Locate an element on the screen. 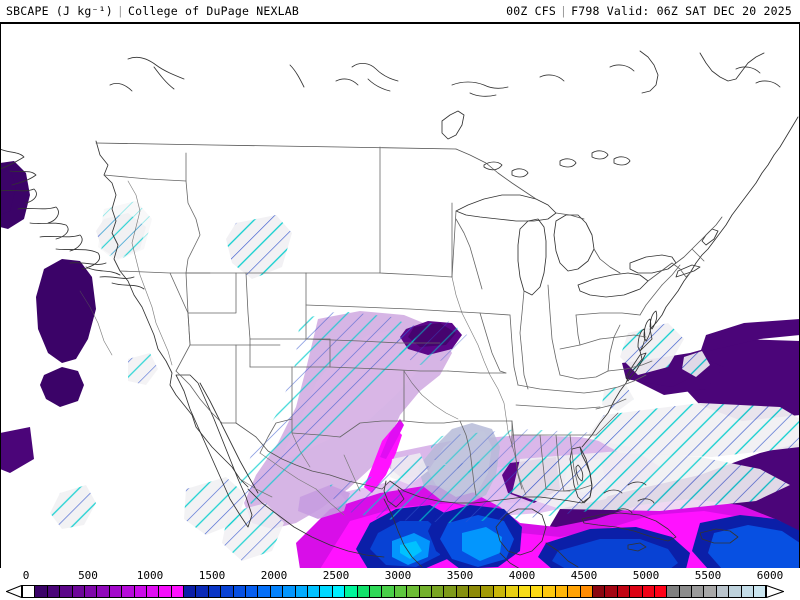 The height and width of the screenshot is (600, 800). coast-texas-gulf is located at coordinates (394, 494).